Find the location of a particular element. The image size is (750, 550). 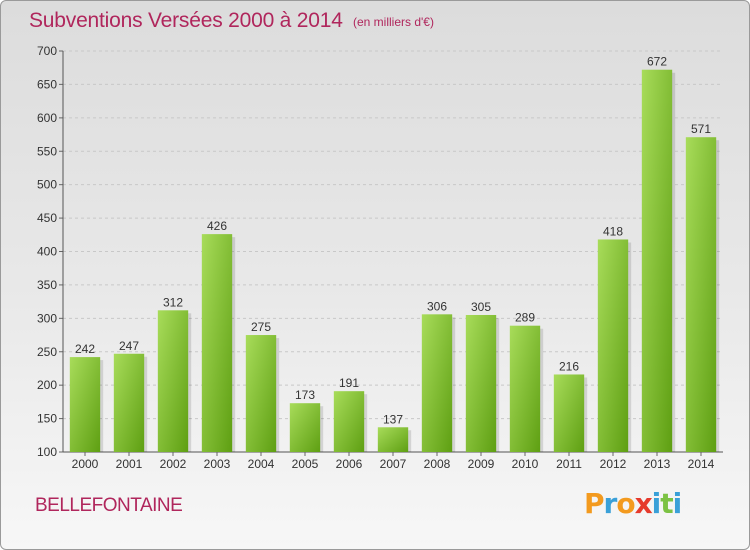

y-tick-label: 650 is located at coordinates (47, 84).